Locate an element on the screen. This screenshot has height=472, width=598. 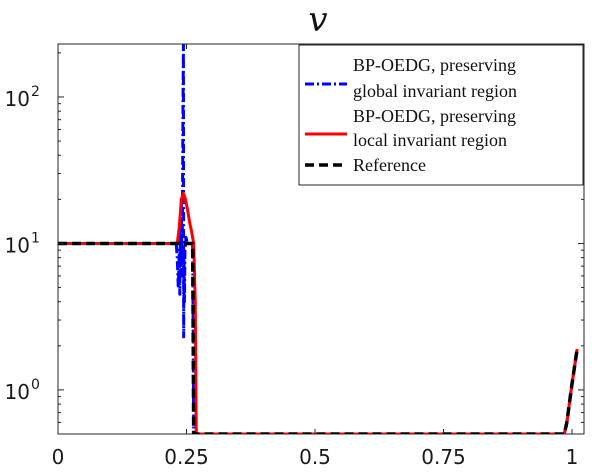
x-tick-label: 0.75 is located at coordinates (443, 457).